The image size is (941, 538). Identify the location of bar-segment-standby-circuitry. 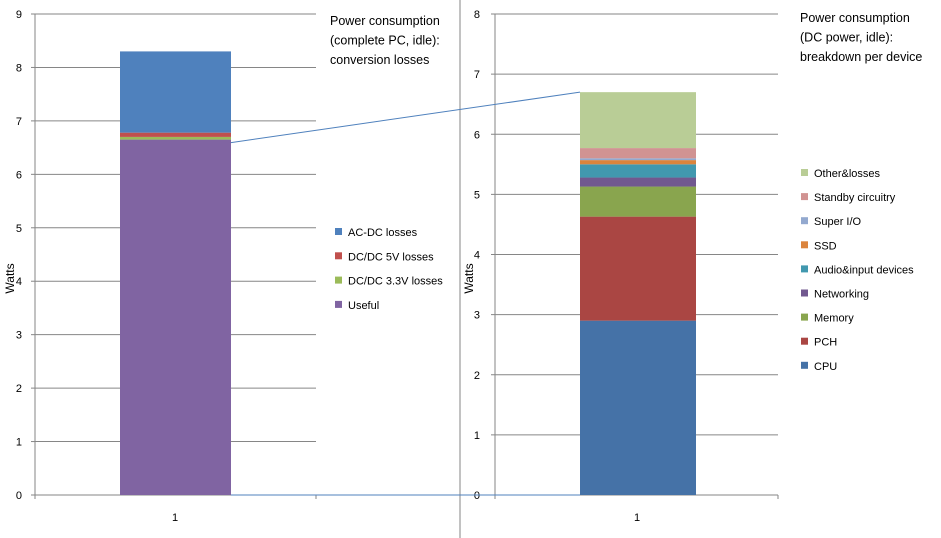
(638, 153).